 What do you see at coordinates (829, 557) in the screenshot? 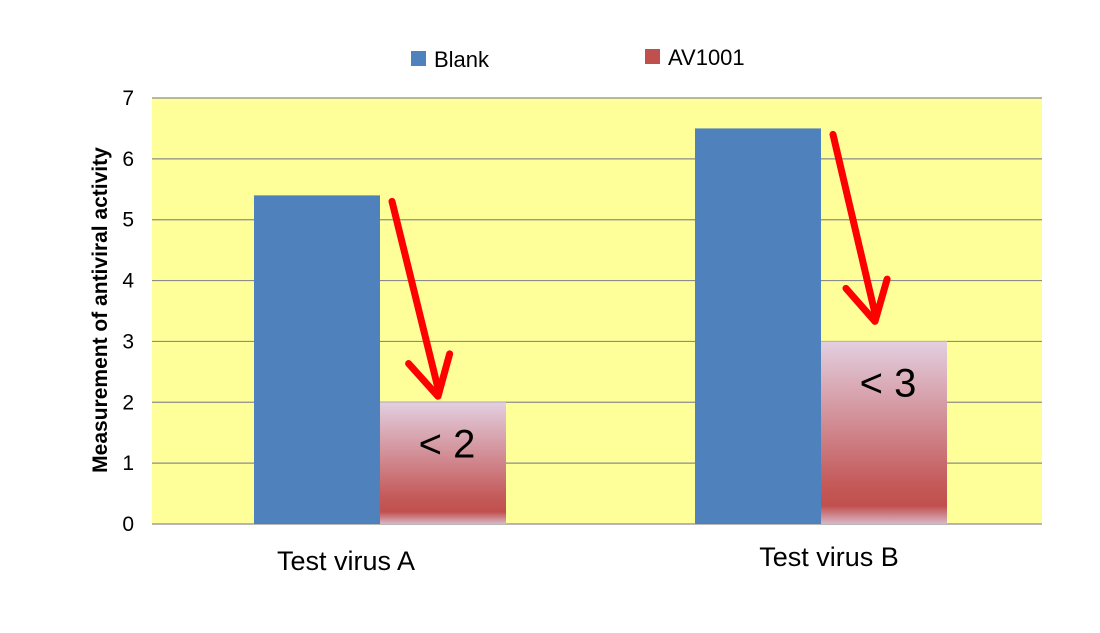
I see `x-category-label: Test virus B` at bounding box center [829, 557].